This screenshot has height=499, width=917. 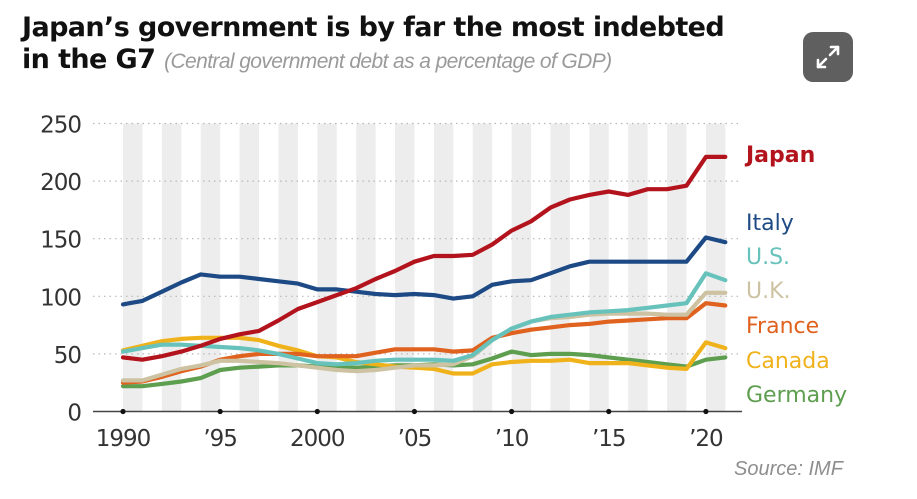 What do you see at coordinates (770, 223) in the screenshot?
I see `legend-label-italy: Italy` at bounding box center [770, 223].